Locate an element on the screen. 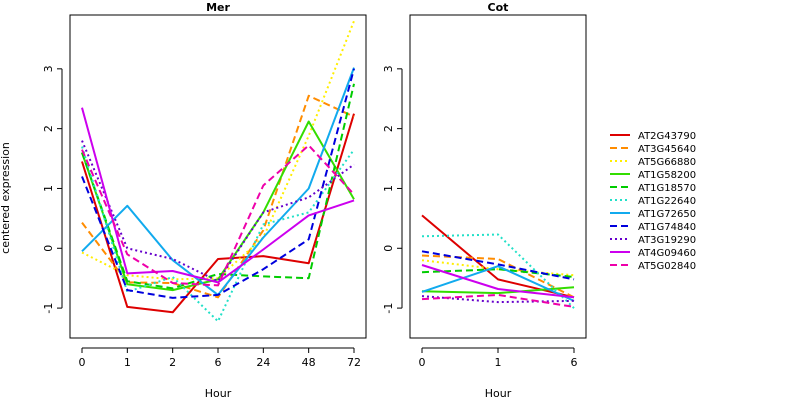 The image size is (800, 400). x-tick-label: 24 is located at coordinates (263, 362).